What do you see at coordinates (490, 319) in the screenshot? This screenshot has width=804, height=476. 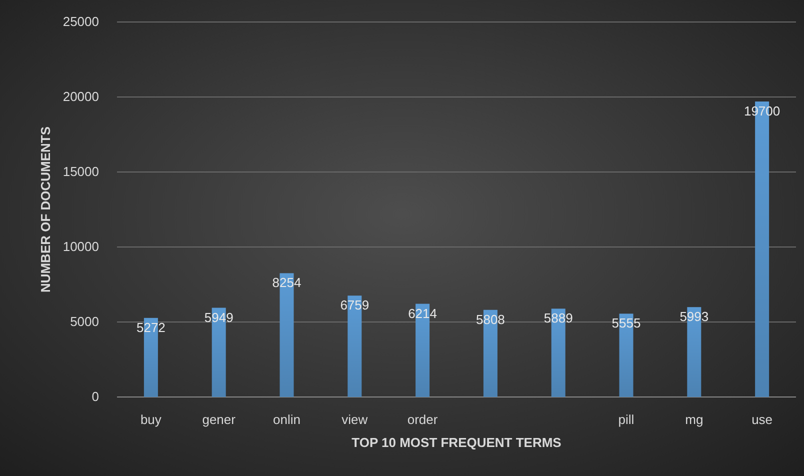 I see `data-label: 5808` at bounding box center [490, 319].